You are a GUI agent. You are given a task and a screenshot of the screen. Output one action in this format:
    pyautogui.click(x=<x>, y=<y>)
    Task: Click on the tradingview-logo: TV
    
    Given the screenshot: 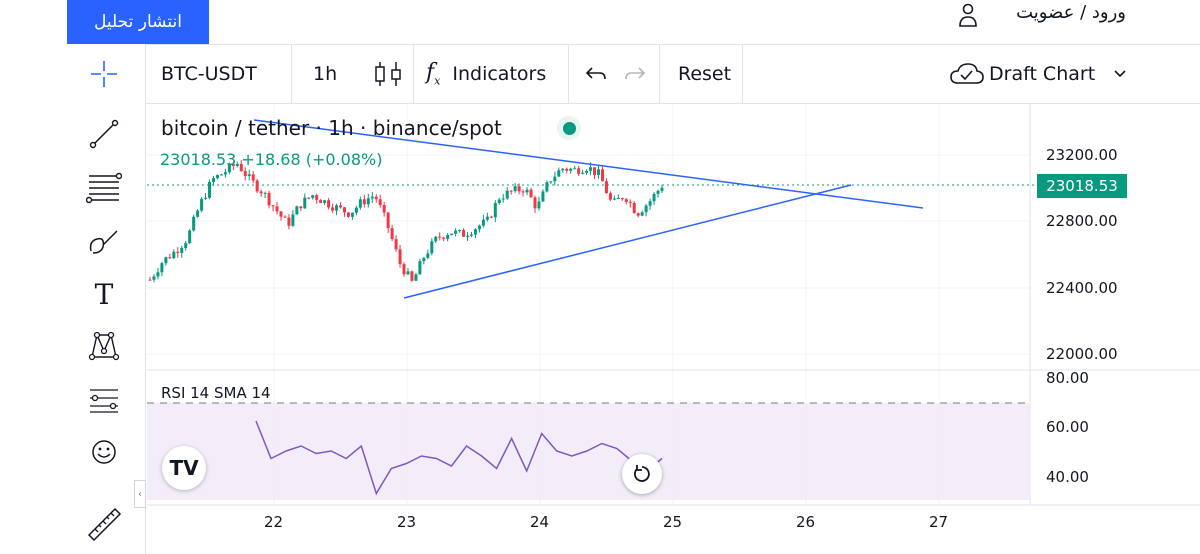 What is the action you would take?
    pyautogui.click(x=184, y=468)
    